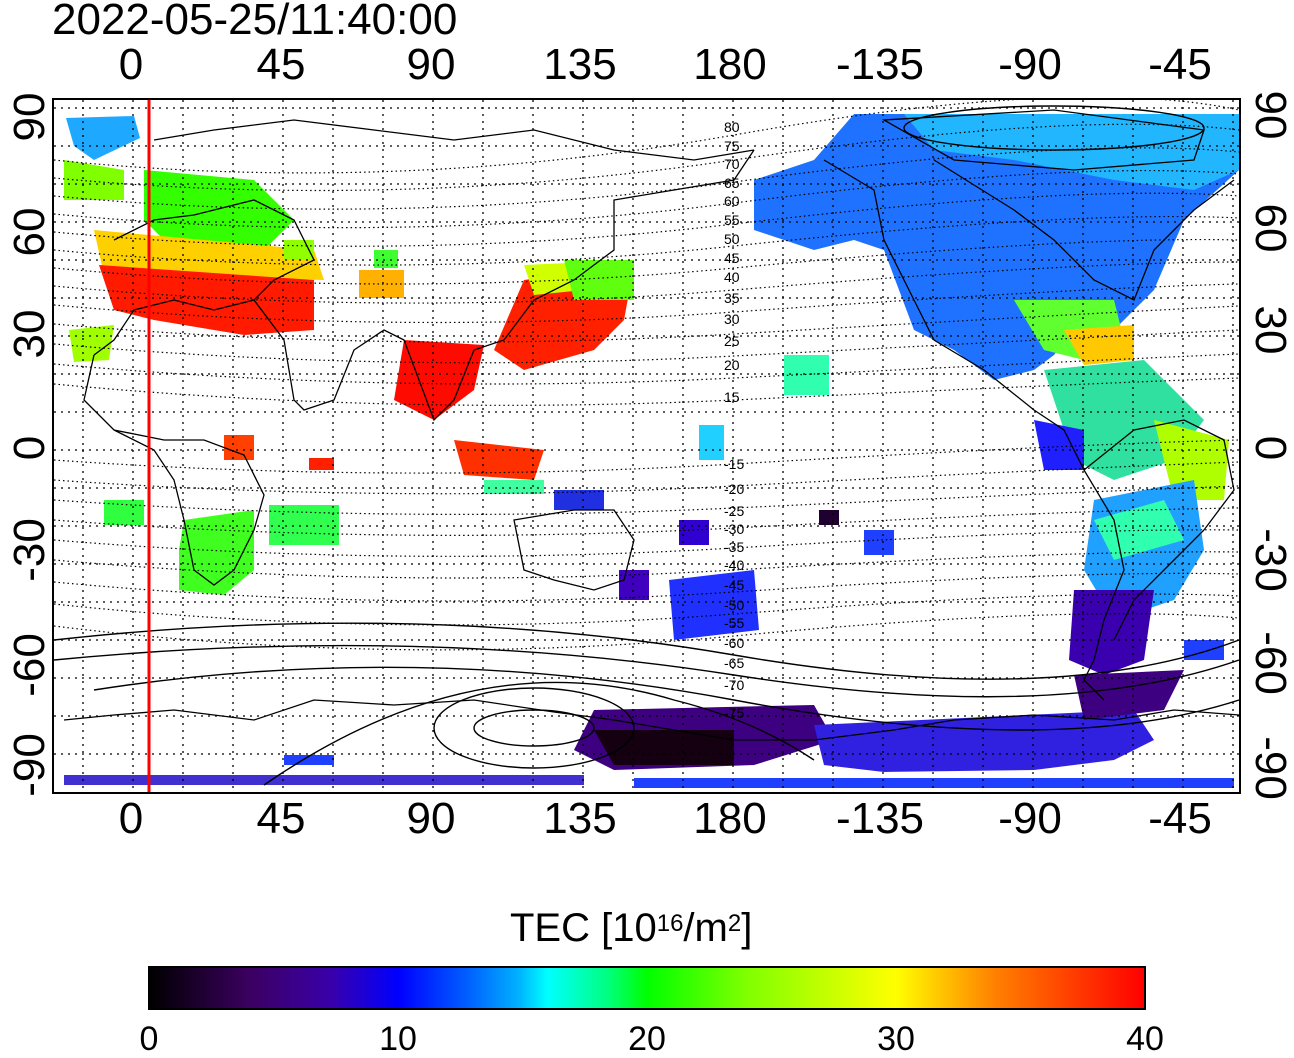  I want to click on lat-label-right: -60, so click(1270, 663).